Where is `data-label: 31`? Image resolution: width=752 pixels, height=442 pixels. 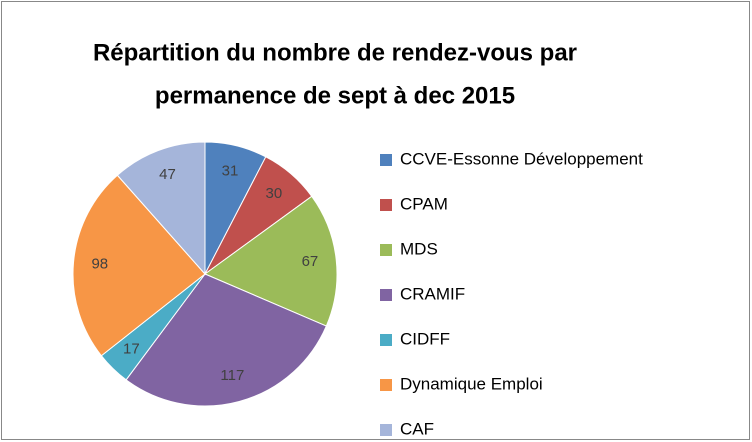 data-label: 31 is located at coordinates (230, 170).